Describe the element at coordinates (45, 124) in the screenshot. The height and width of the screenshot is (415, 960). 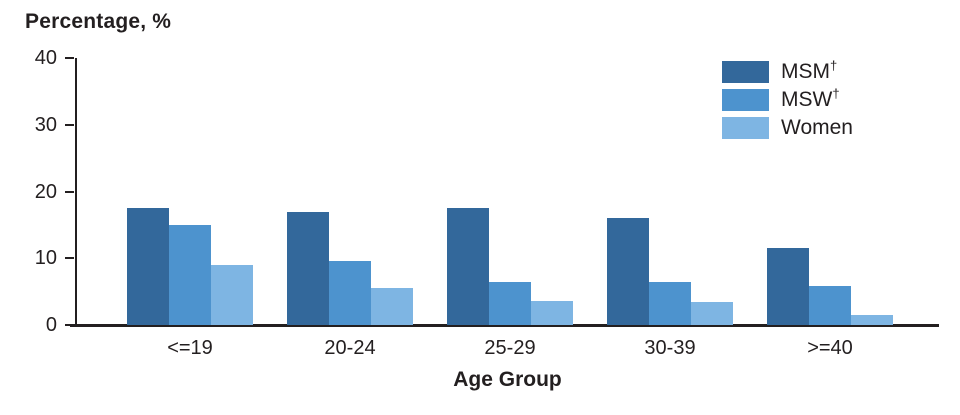
I see `y-tick-label: 30` at that location.